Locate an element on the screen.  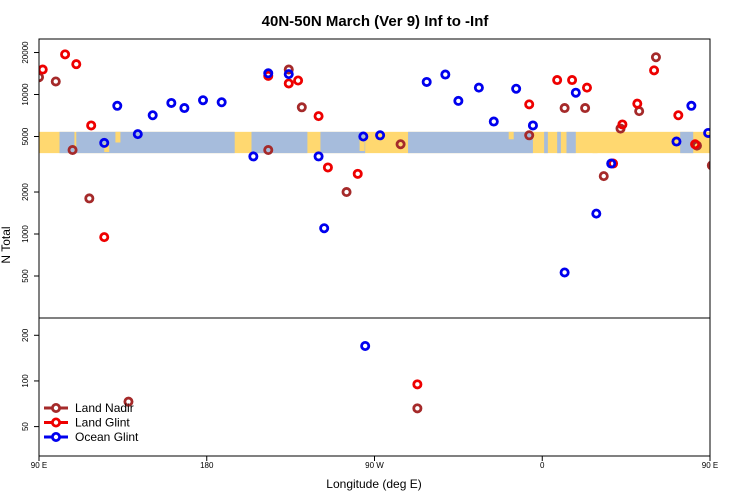
legend-marker-land-glint is located at coordinates (56, 422).